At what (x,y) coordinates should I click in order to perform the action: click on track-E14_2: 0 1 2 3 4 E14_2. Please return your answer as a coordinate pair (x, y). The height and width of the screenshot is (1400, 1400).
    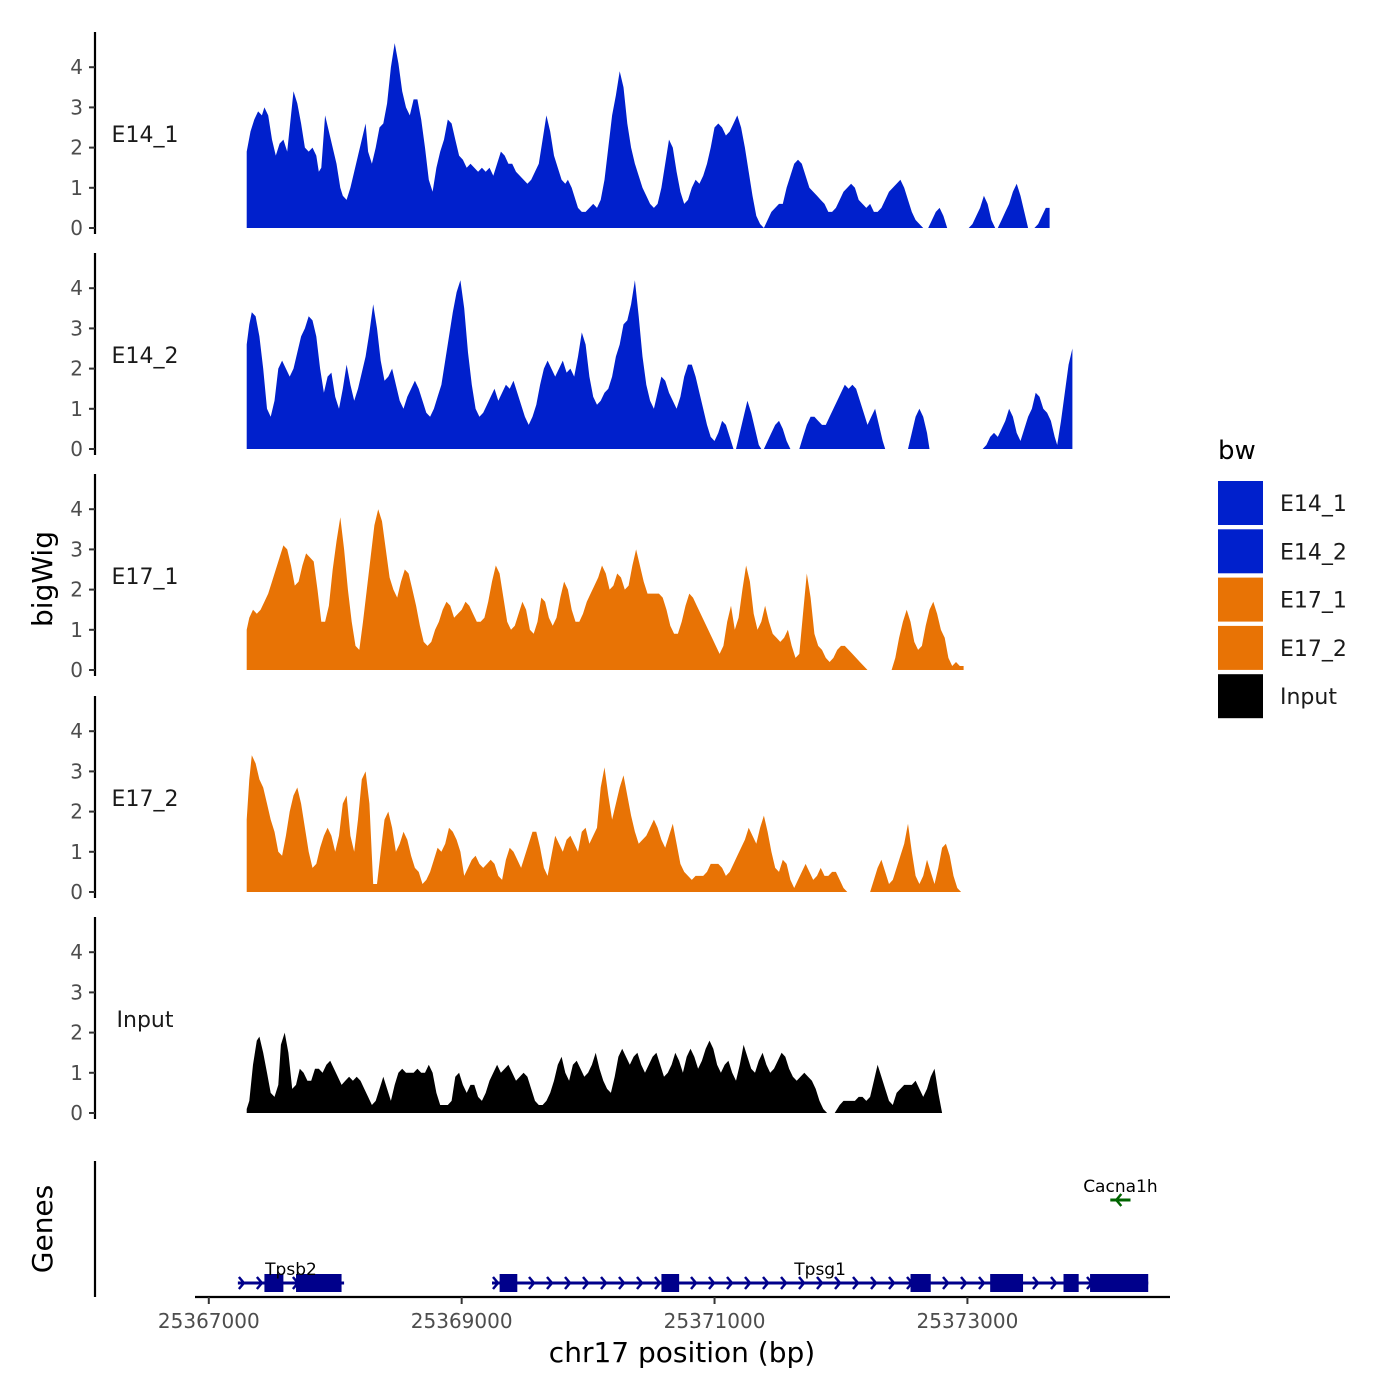
    Looking at the image, I should click on (571, 357).